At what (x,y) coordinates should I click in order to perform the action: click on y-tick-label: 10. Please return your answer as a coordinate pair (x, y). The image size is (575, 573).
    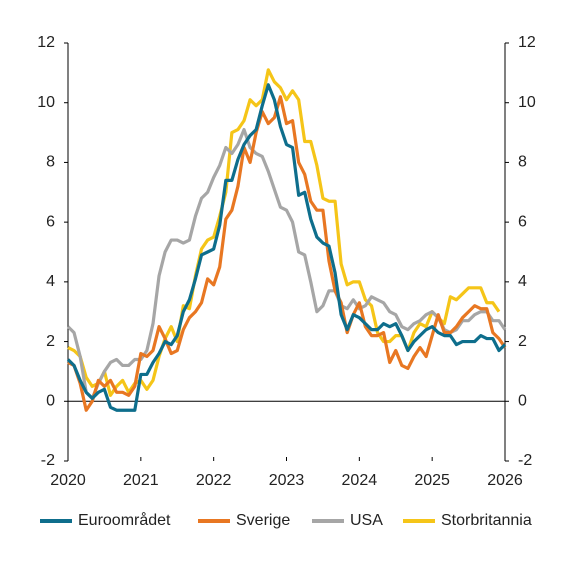
    Looking at the image, I should click on (46, 102).